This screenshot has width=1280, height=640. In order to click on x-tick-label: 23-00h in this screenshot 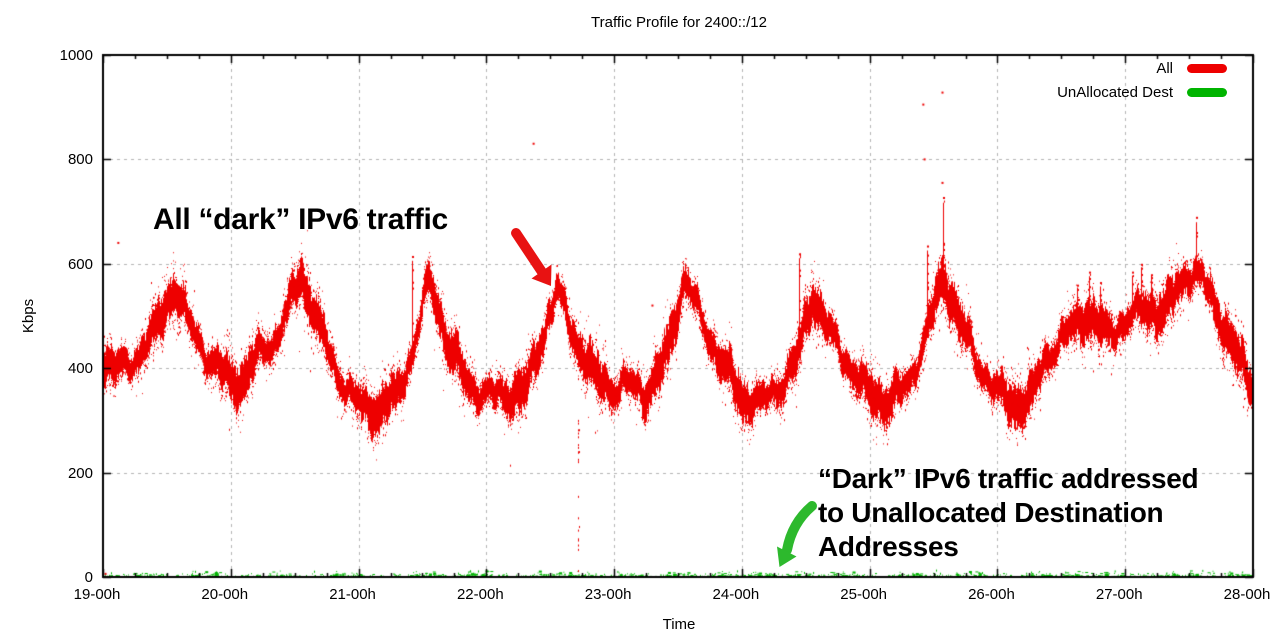, I will do `click(608, 594)`.